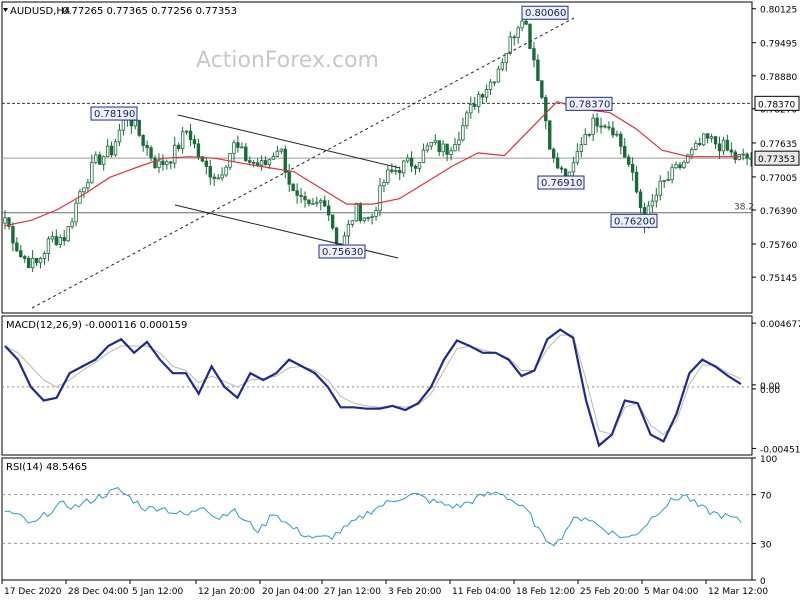 This screenshot has height=604, width=800. I want to click on price-callout-label: 0.78370, so click(589, 104).